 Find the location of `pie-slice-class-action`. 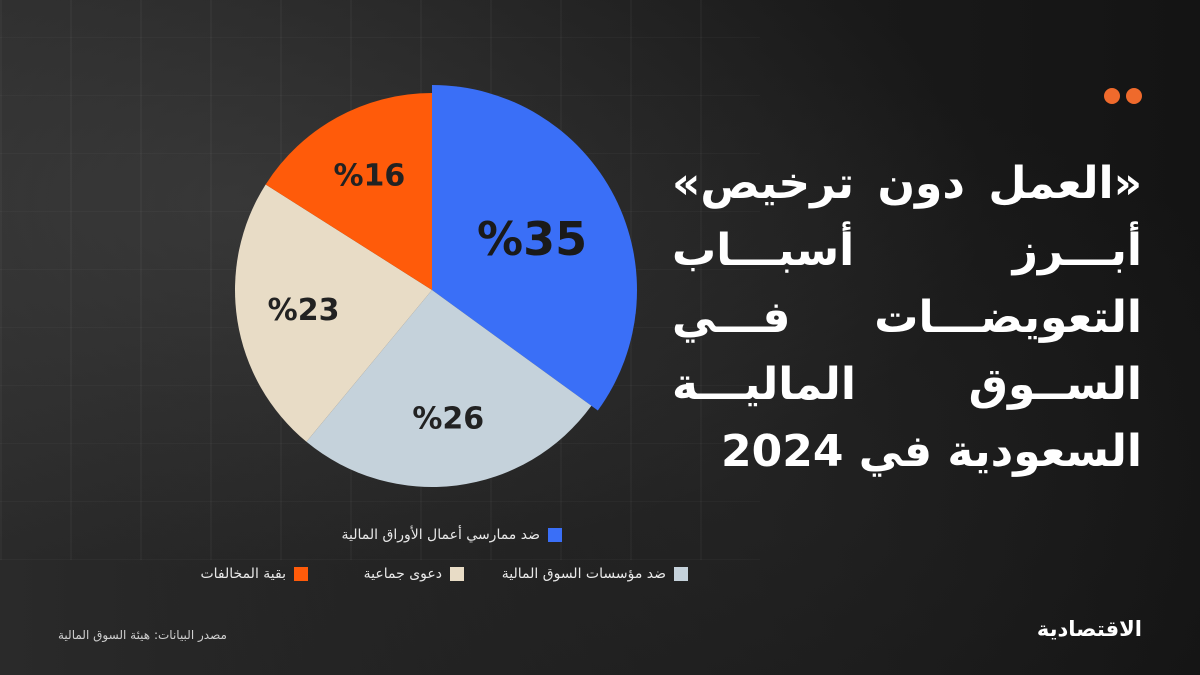

pie-slice-class-action is located at coordinates (333, 313).